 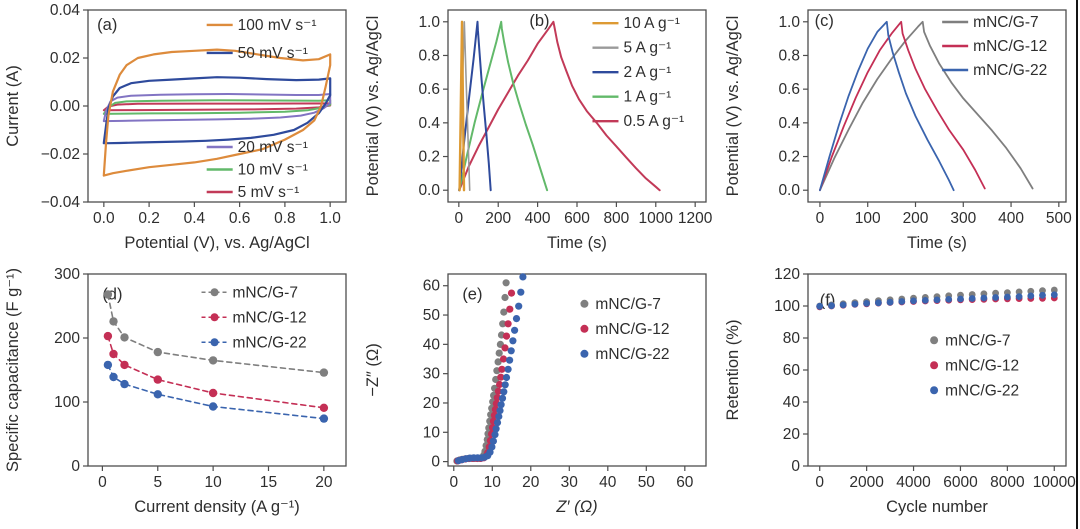 What do you see at coordinates (107, 25) in the screenshot?
I see `svg-text: (a)` at bounding box center [107, 25].